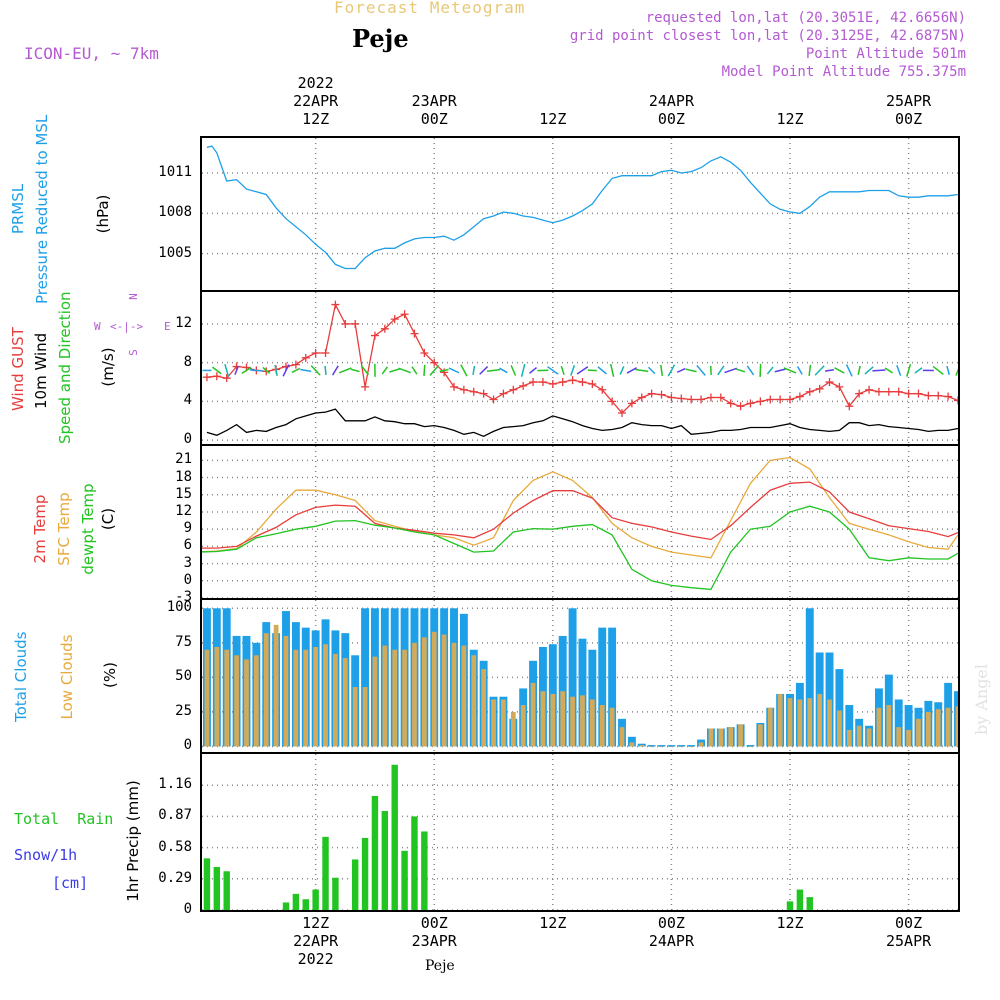 The width and height of the screenshot is (1000, 1000). Describe the element at coordinates (909, 101) in the screenshot. I see `time-axis-label: 25APR` at that location.